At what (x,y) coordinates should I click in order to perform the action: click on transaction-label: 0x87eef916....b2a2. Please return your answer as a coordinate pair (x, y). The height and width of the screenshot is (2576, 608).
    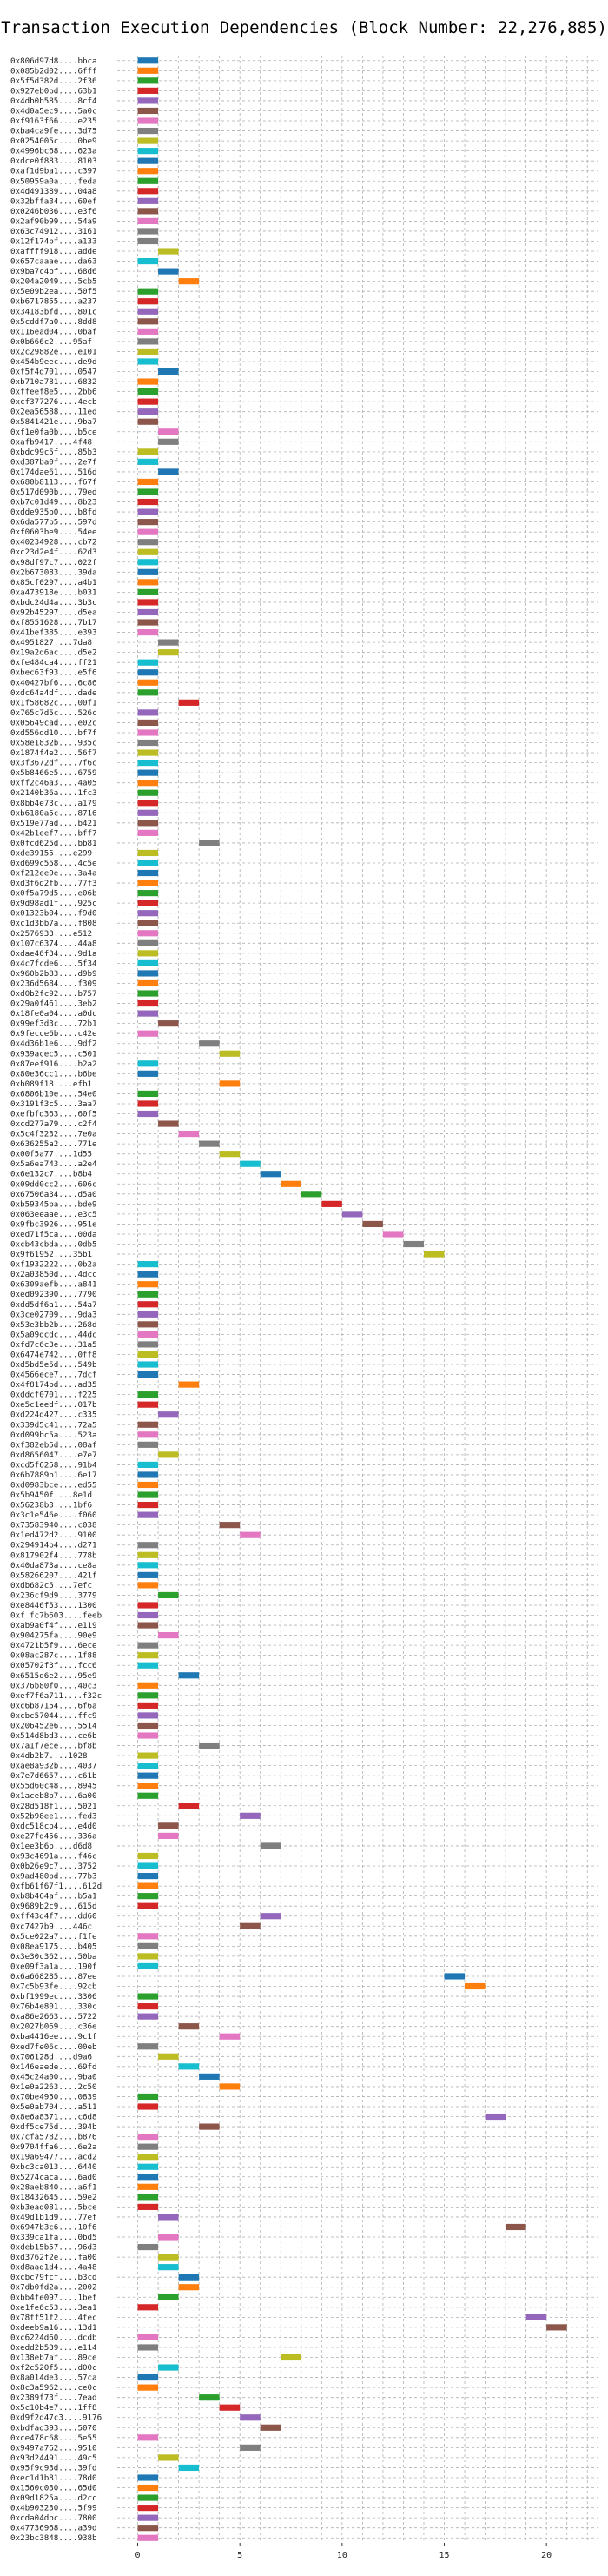
    Looking at the image, I should click on (53, 1064).